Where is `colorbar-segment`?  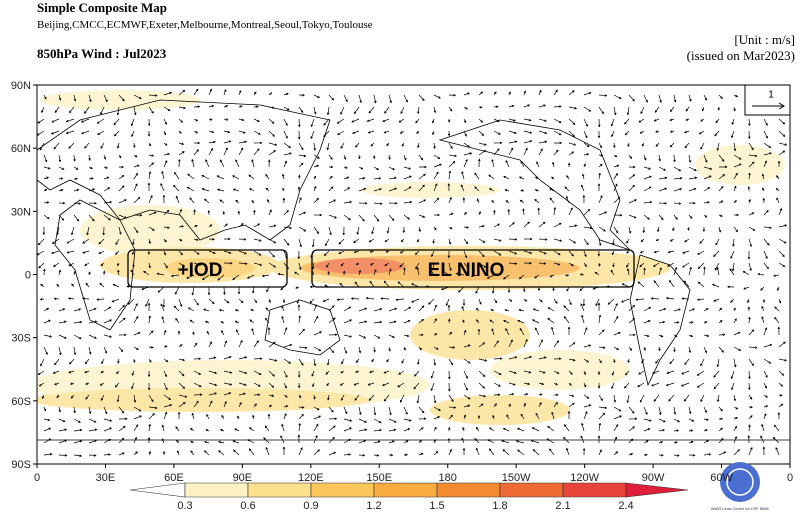 colorbar-segment is located at coordinates (342, 490).